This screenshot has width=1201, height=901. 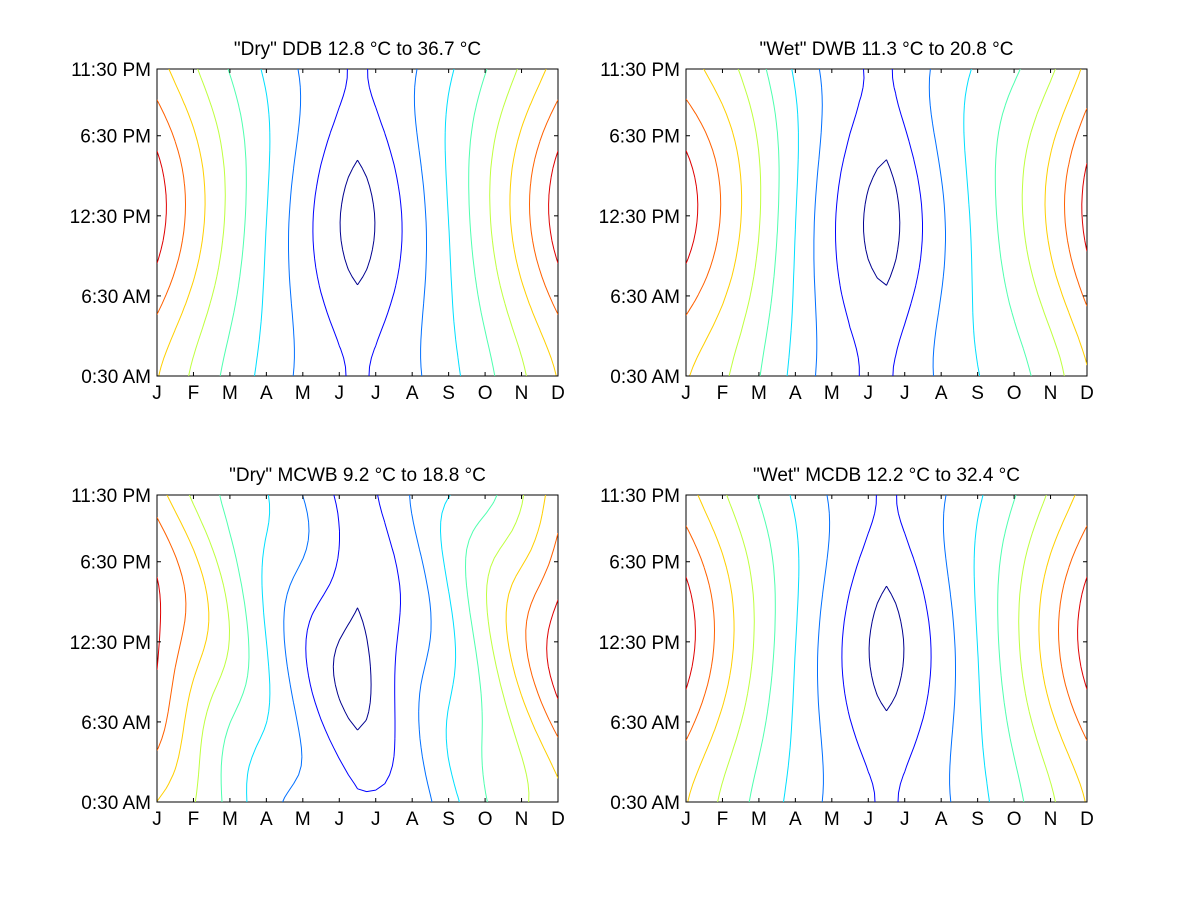 I want to click on panel-title: "Dry" DDB 12.8 °C to 36.7 °C, so click(x=357, y=49).